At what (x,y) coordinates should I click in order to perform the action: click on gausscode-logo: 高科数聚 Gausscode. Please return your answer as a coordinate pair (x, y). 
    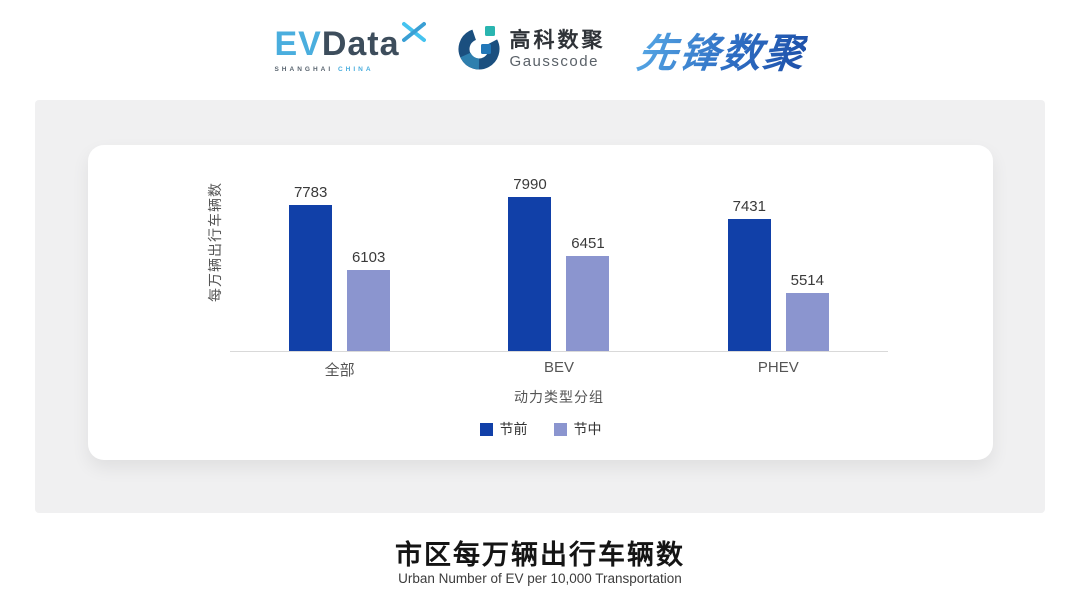
    Looking at the image, I should click on (531, 50).